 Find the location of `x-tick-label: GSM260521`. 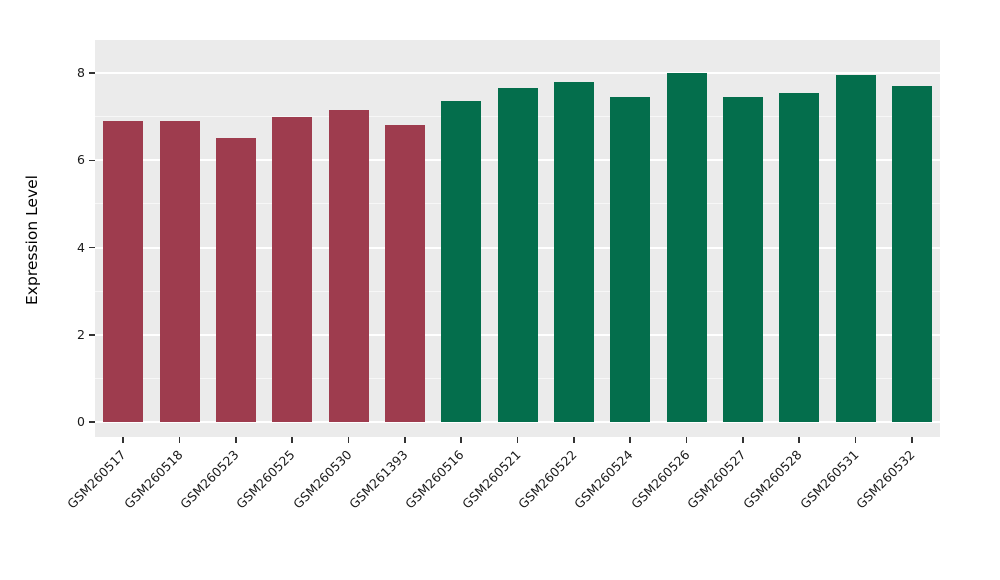

x-tick-label: GSM260521 is located at coordinates (491, 479).